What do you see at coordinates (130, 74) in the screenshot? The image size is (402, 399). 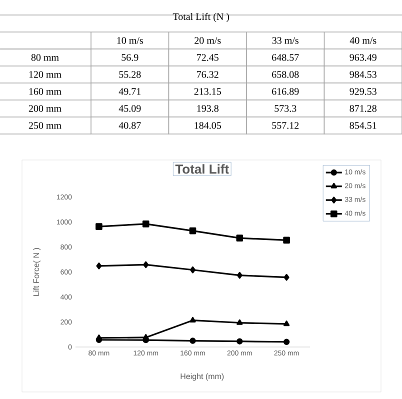 I see `data-label: 55.28` at bounding box center [130, 74].